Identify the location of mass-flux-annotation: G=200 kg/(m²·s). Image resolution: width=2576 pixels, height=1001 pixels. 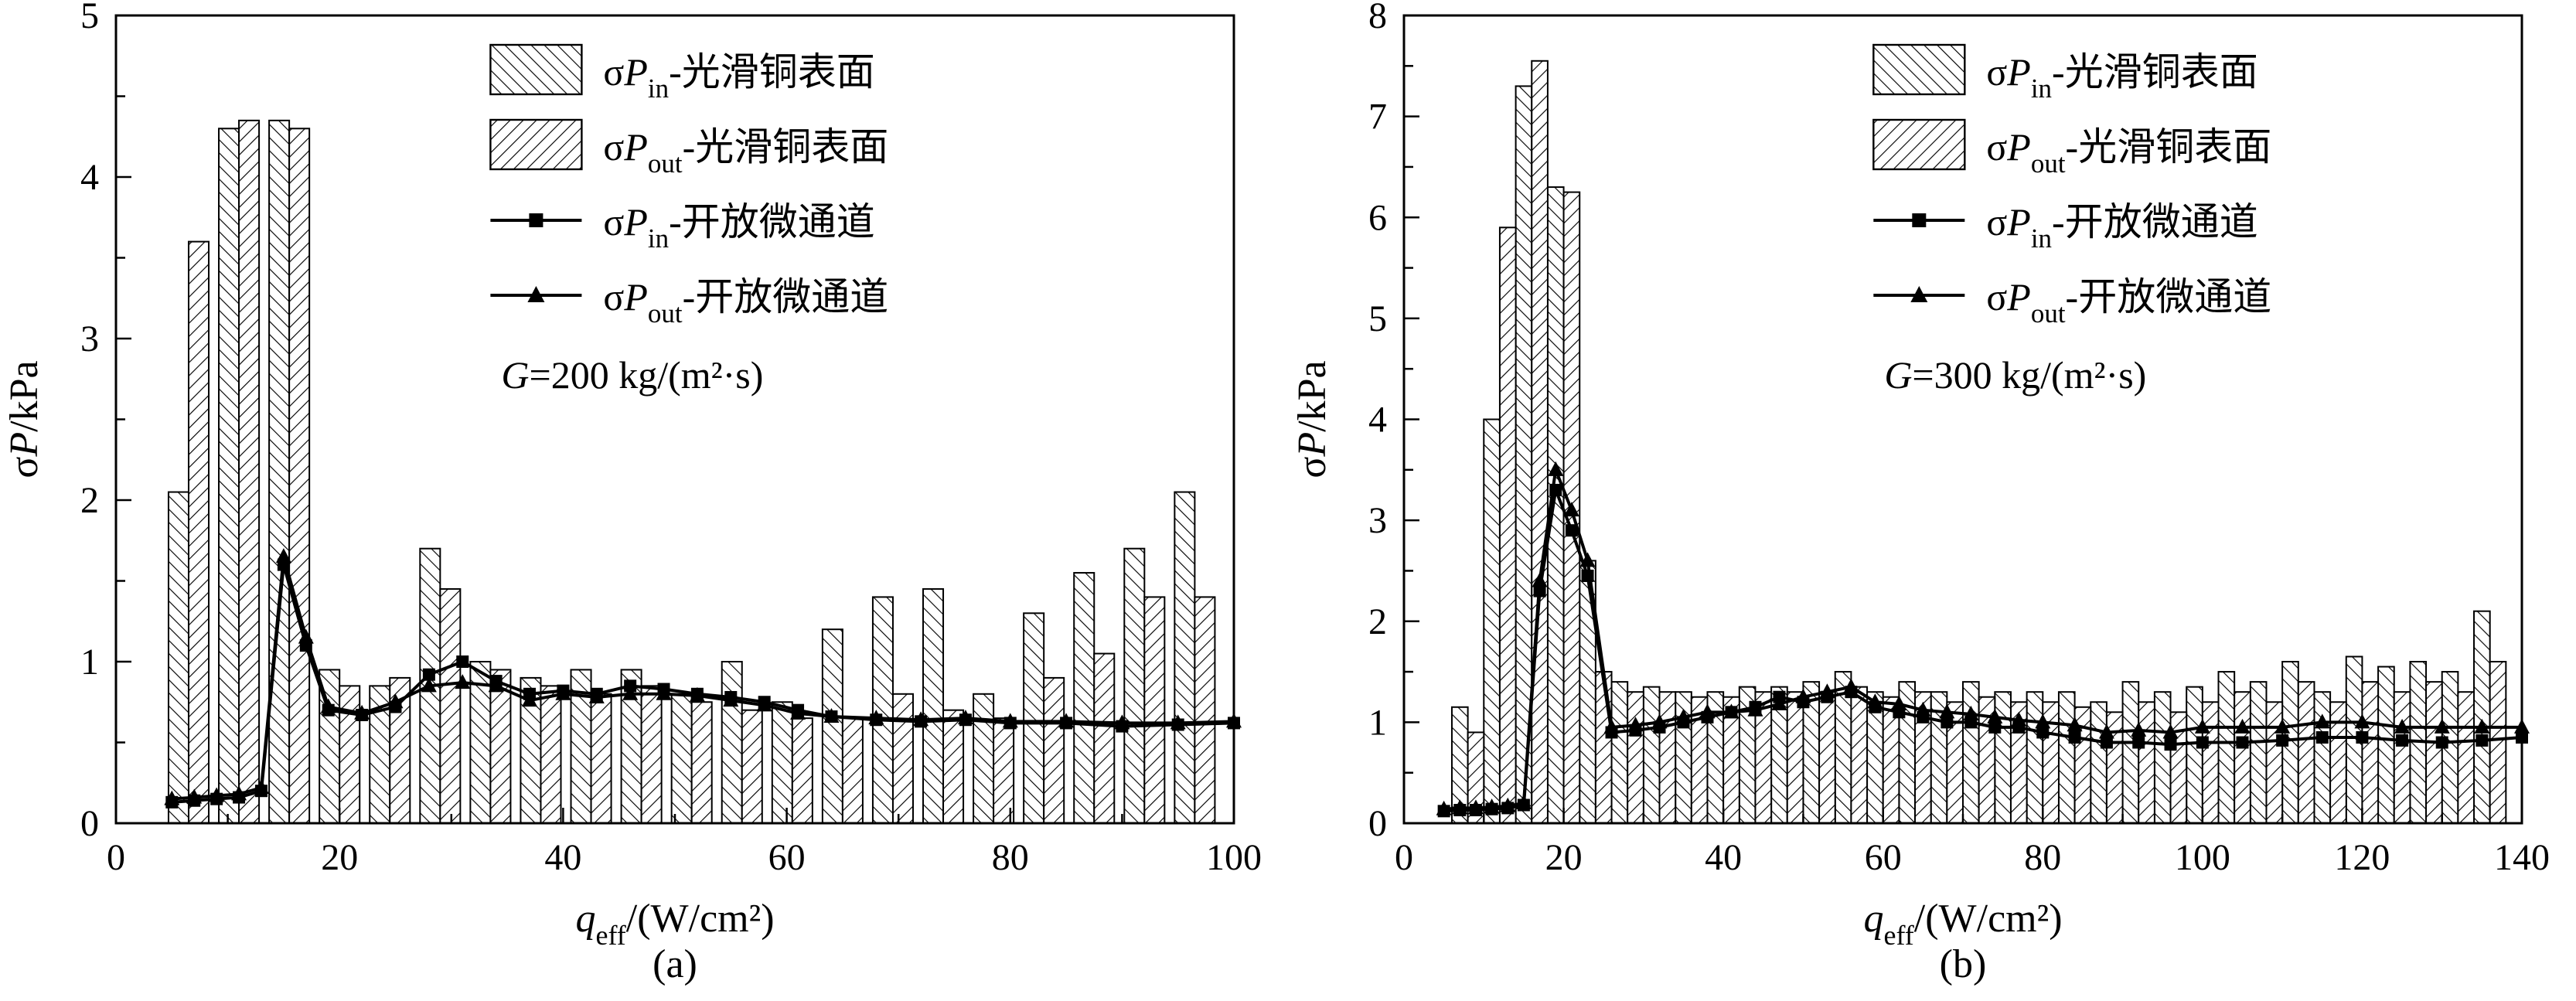
(632, 375).